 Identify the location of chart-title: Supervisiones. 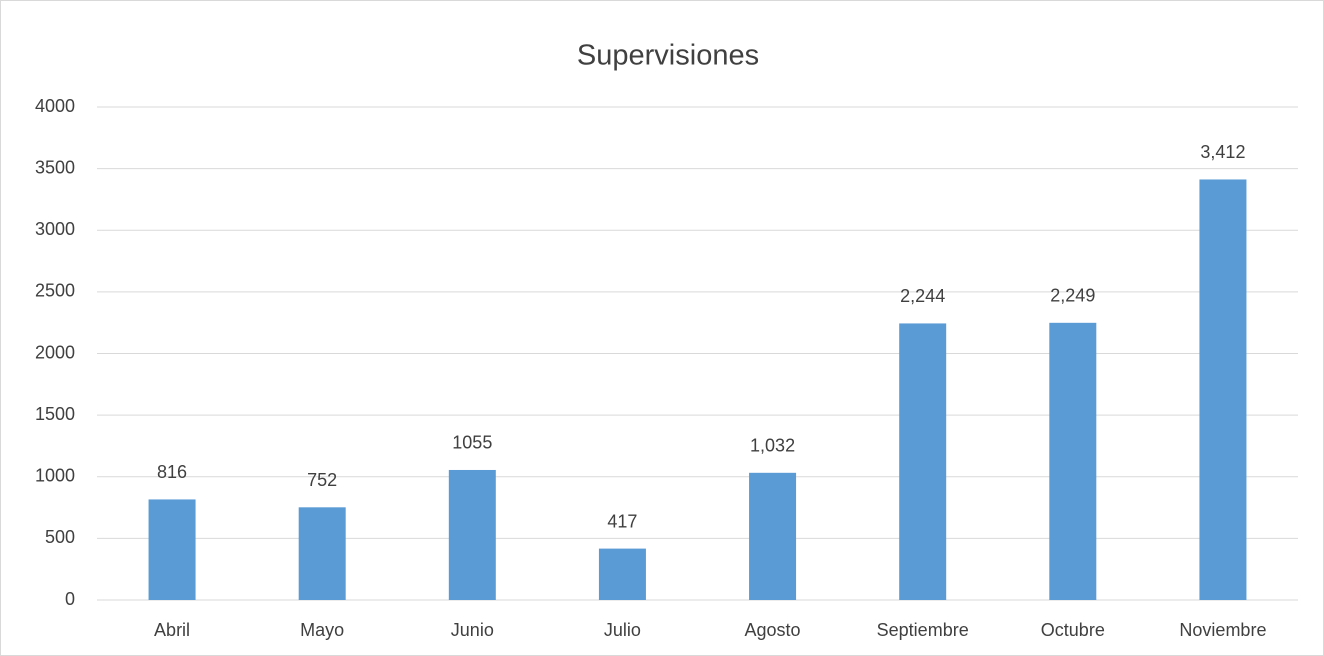
(668, 56).